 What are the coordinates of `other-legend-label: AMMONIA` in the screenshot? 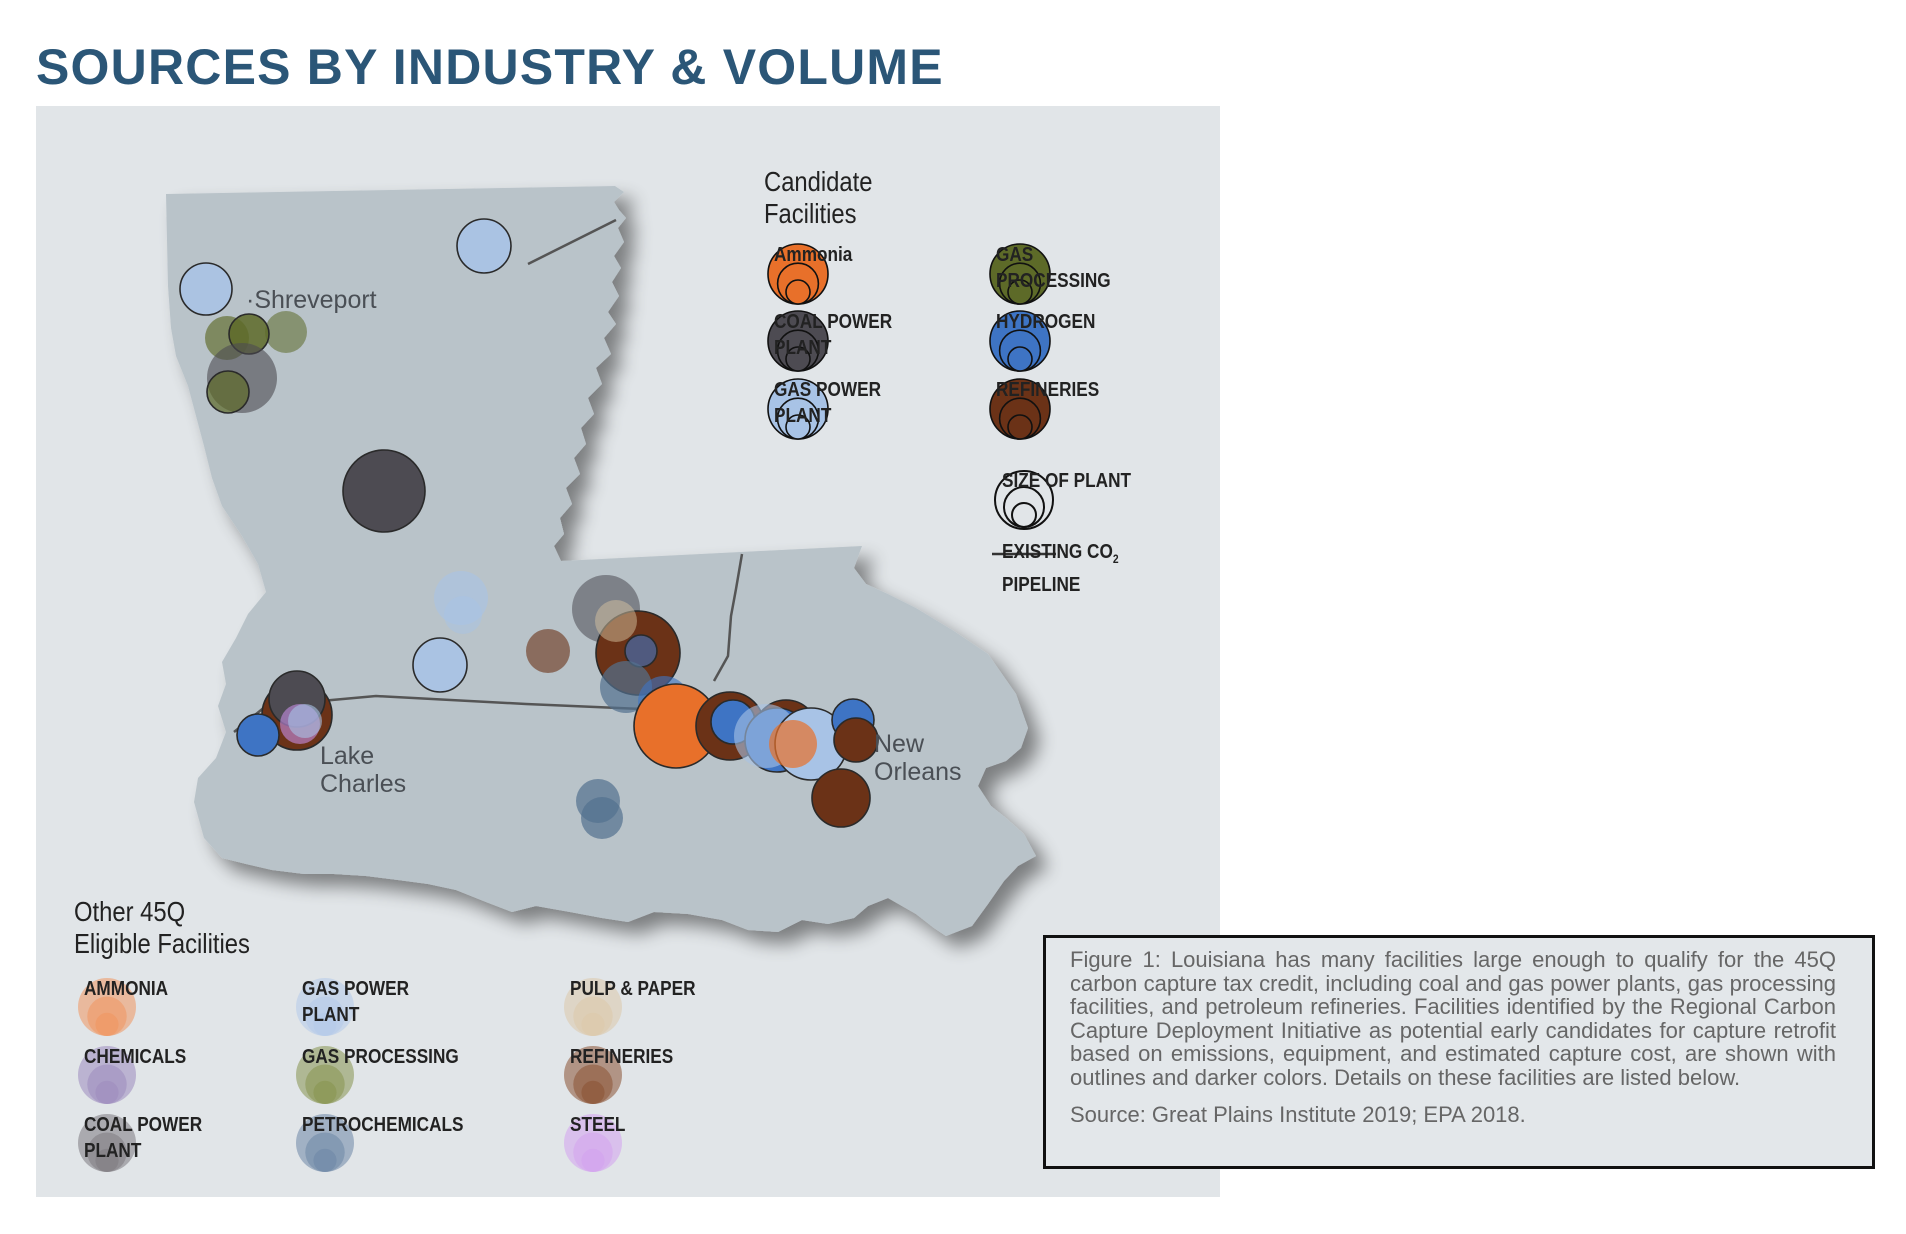 It's located at (126, 989).